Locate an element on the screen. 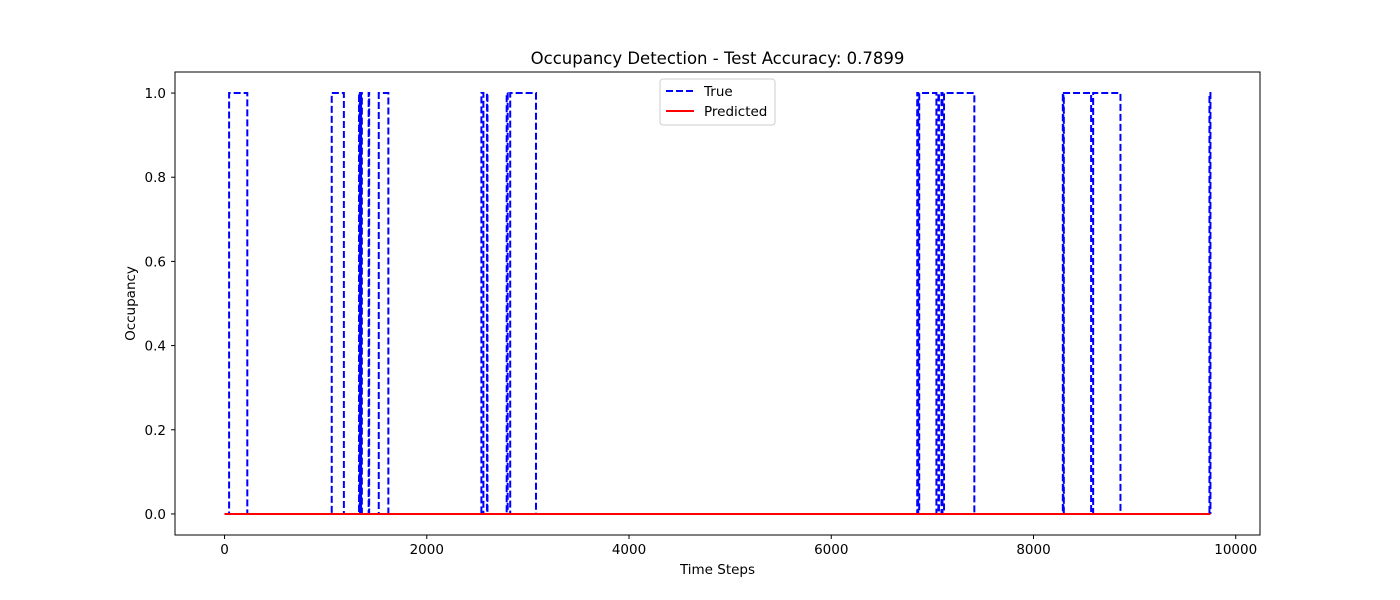  x-tick-label: 2000 is located at coordinates (427, 550).